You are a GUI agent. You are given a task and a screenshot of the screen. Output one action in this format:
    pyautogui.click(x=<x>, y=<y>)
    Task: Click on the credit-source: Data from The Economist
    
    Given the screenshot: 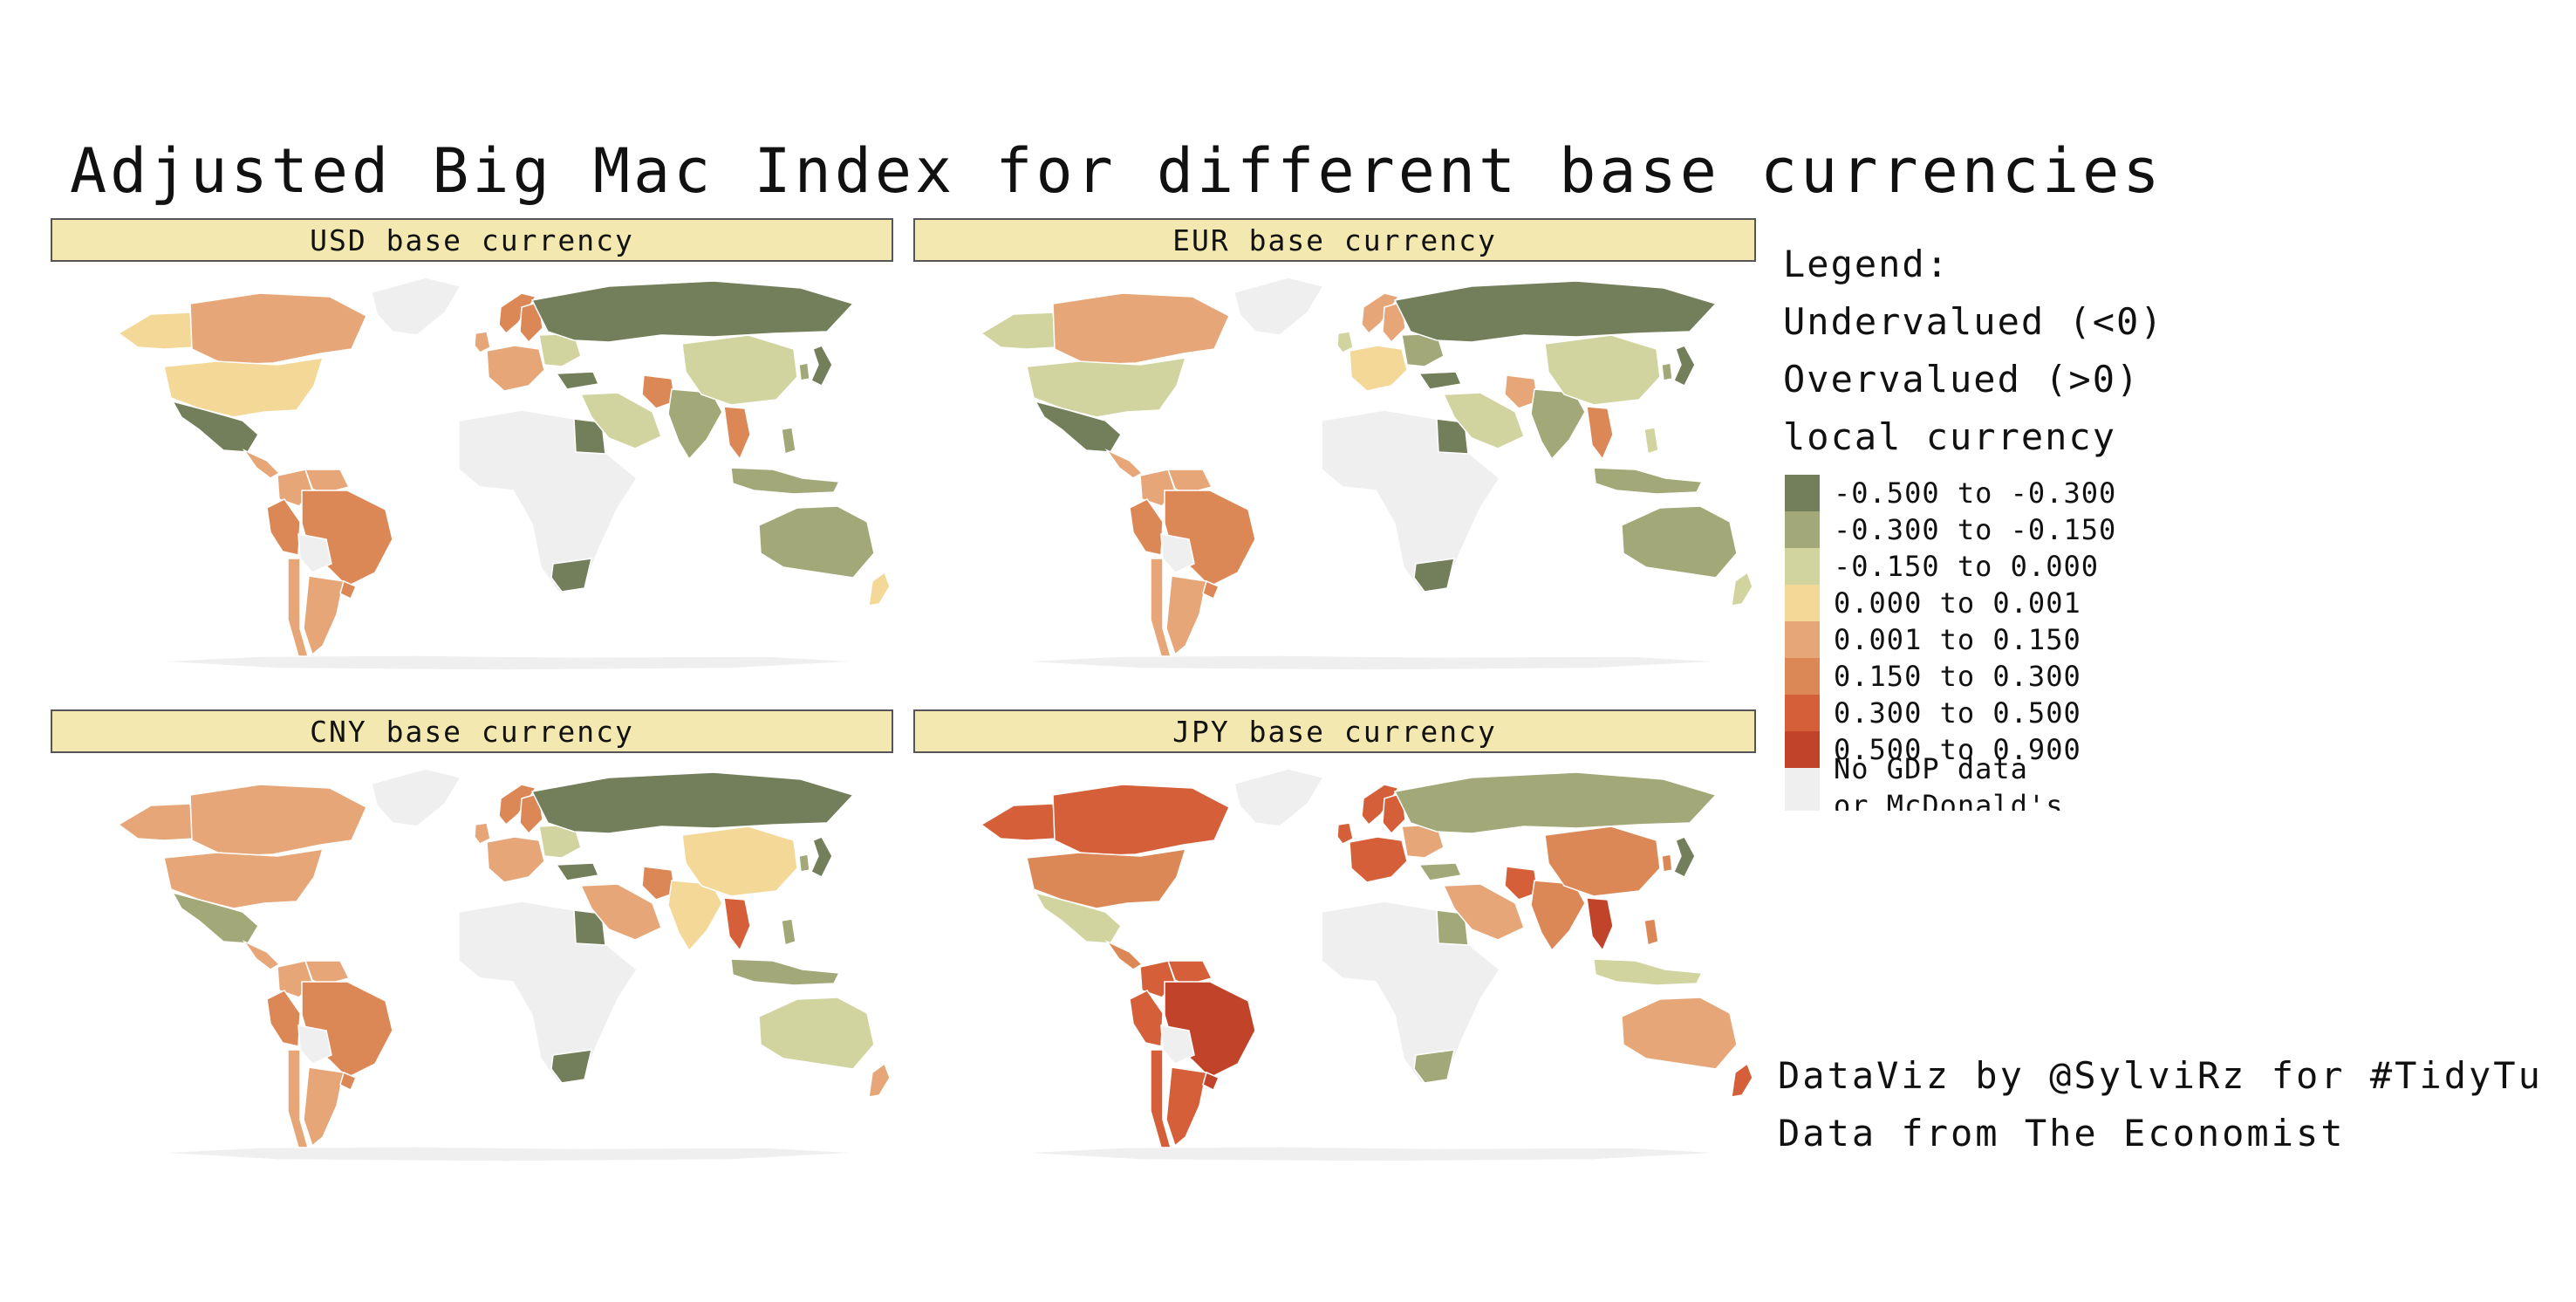 What is the action you would take?
    pyautogui.click(x=2062, y=1133)
    